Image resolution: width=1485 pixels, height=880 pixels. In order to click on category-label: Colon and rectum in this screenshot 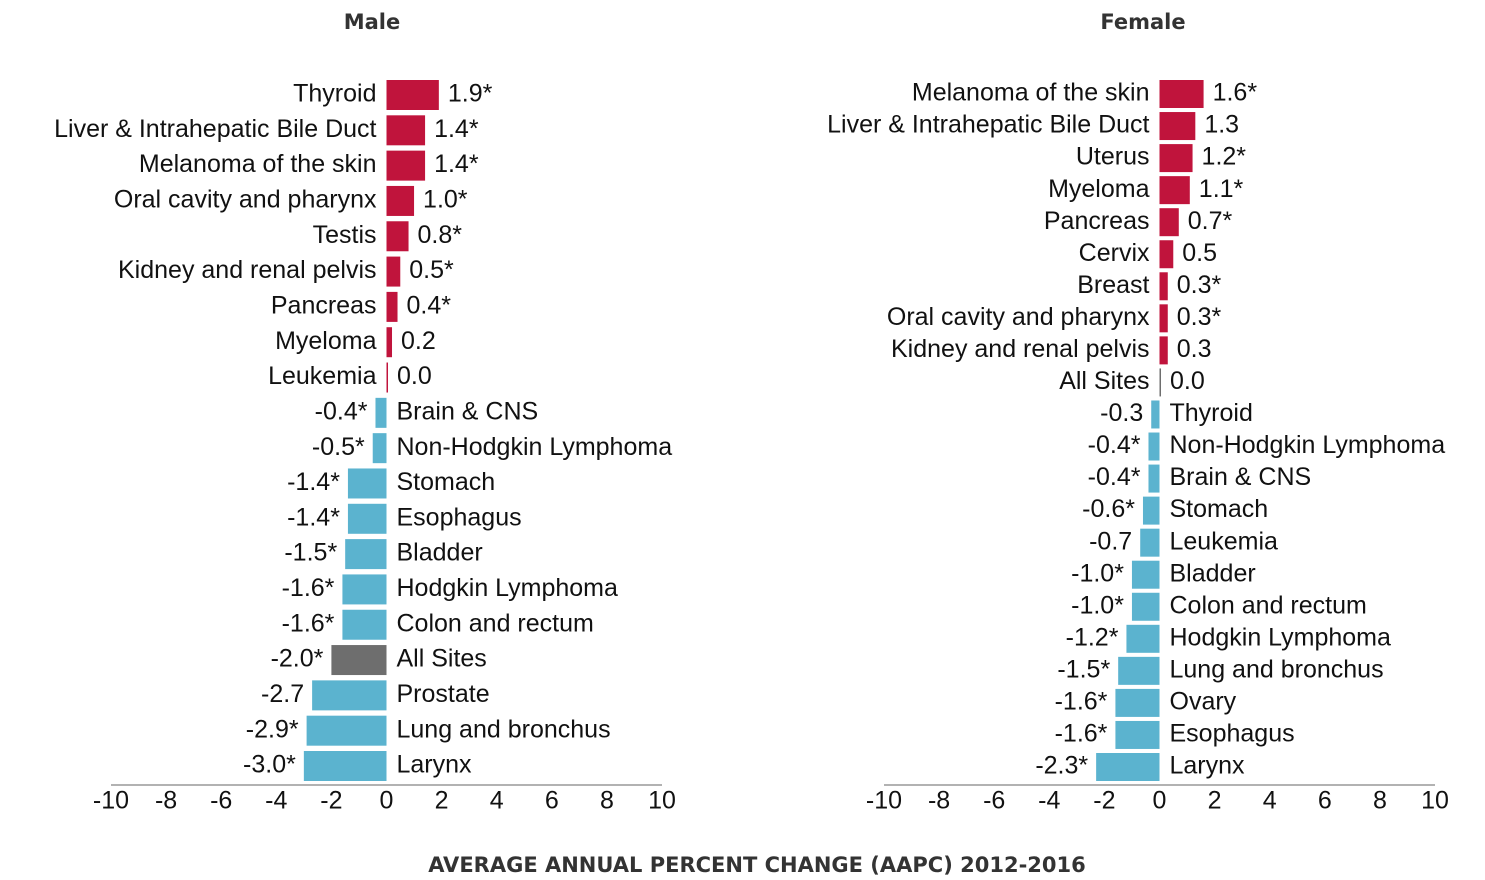, I will do `click(1268, 605)`.